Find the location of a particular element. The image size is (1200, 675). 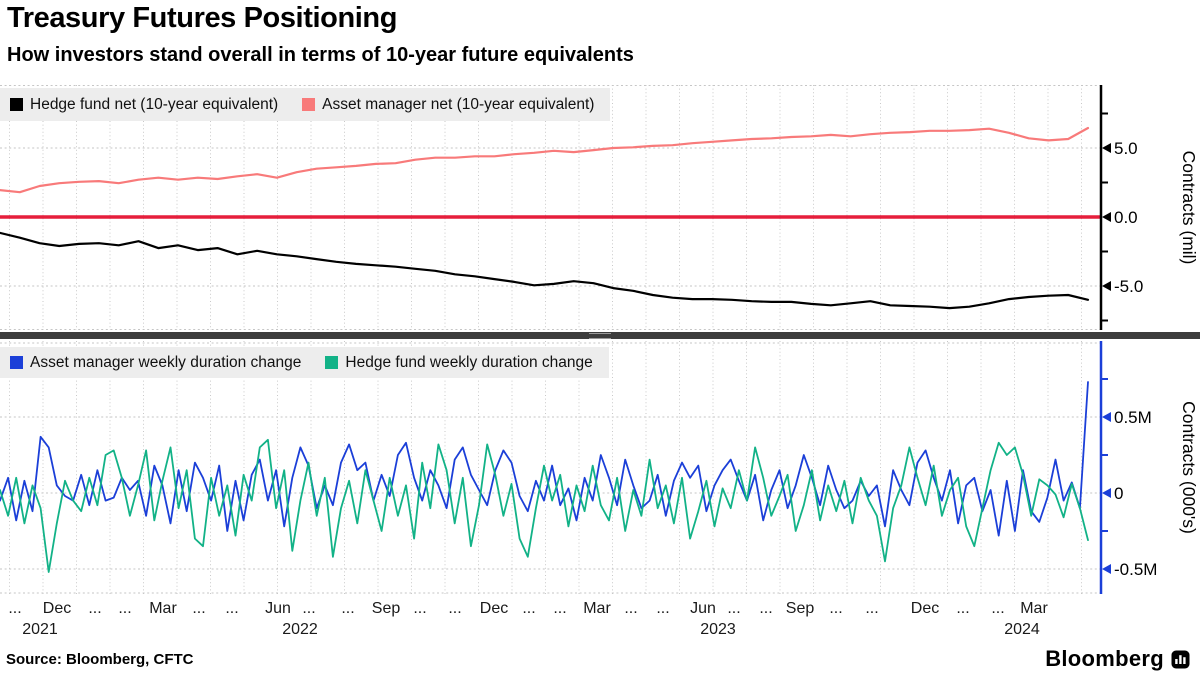

x-year-label: 2021 is located at coordinates (40, 629).